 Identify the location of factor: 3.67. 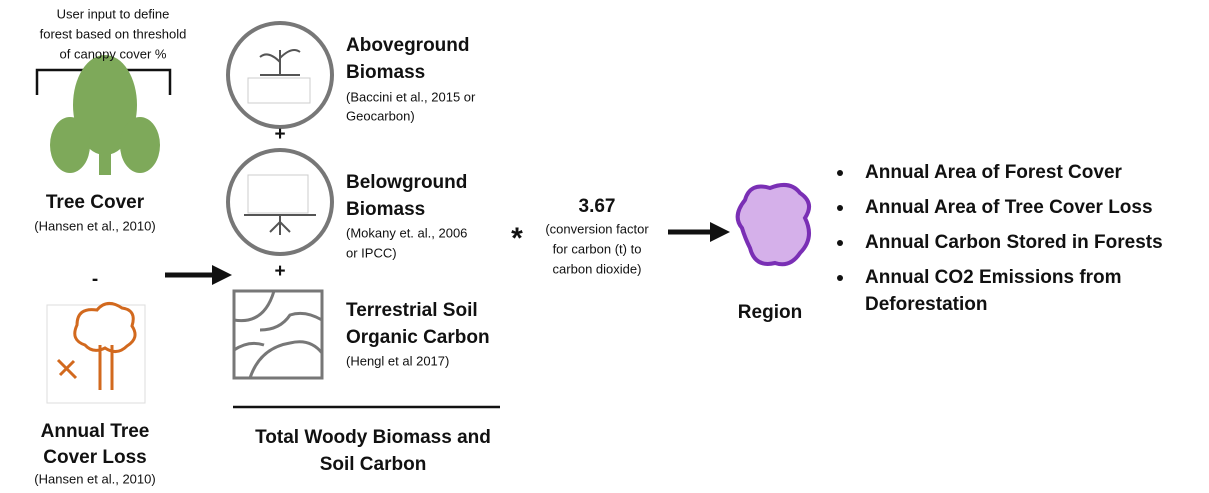
(597, 206).